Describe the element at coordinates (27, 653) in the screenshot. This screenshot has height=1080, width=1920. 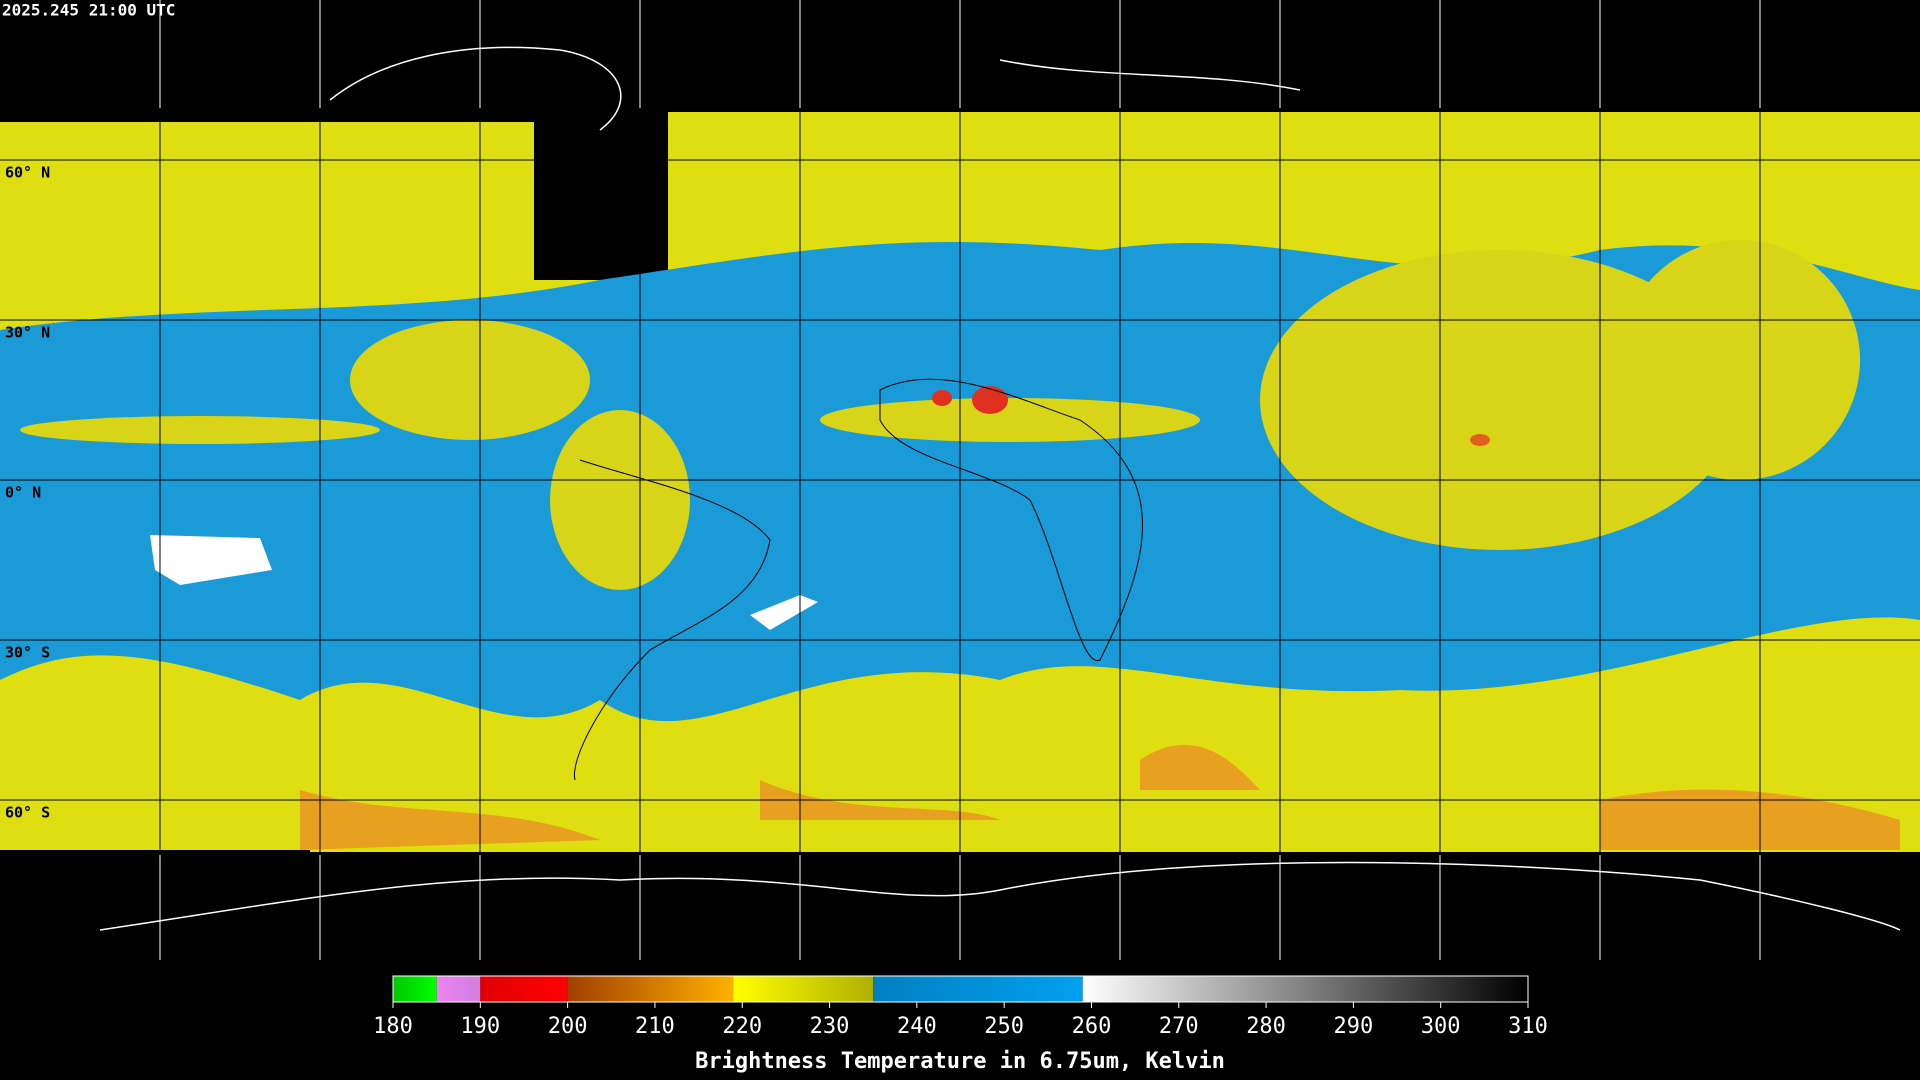
I see `lat-label: 30° S` at that location.